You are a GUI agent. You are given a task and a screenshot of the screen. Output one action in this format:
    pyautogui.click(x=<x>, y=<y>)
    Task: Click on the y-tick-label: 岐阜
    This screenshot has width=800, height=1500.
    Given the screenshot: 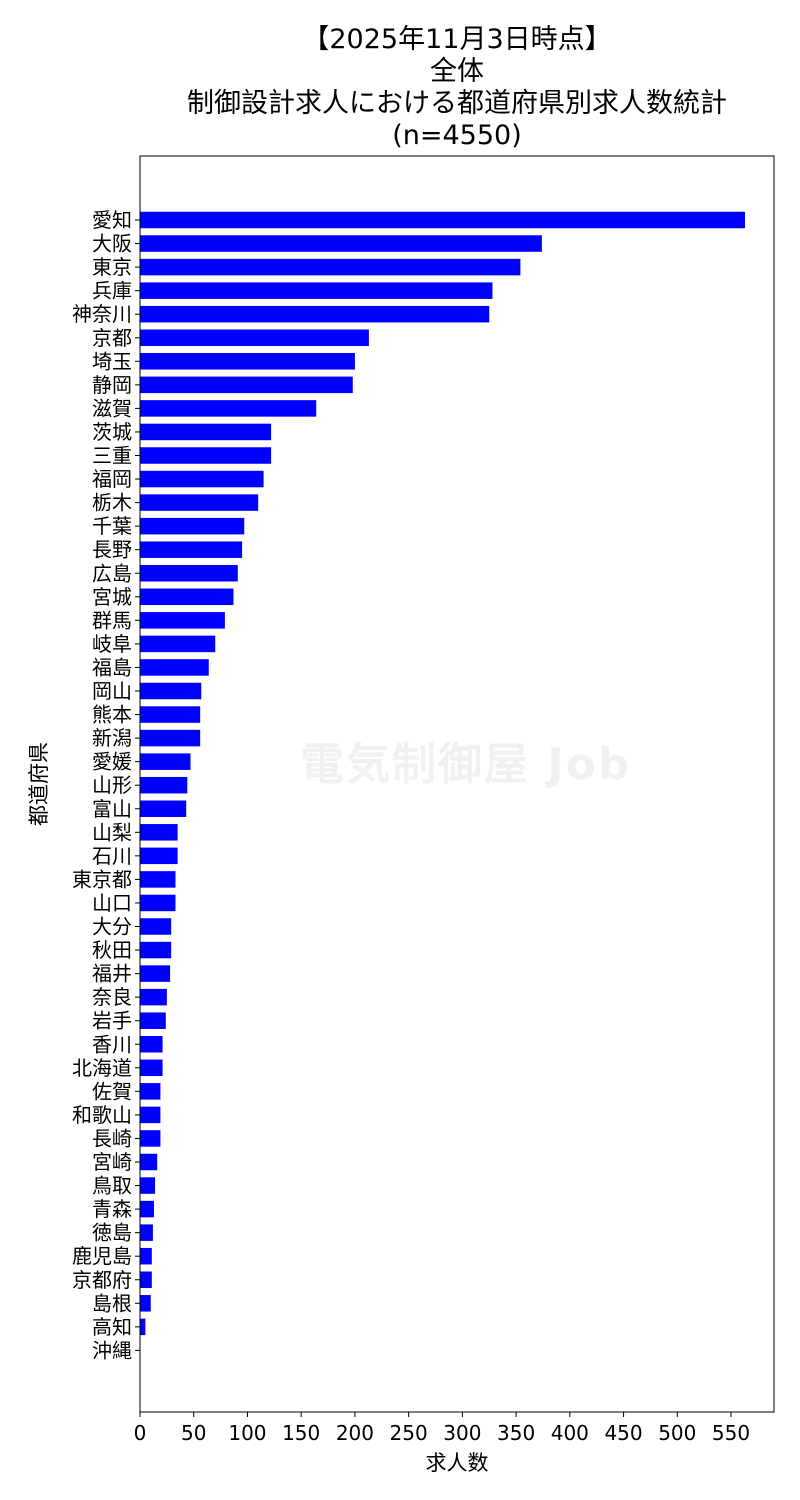 What is the action you would take?
    pyautogui.click(x=112, y=644)
    